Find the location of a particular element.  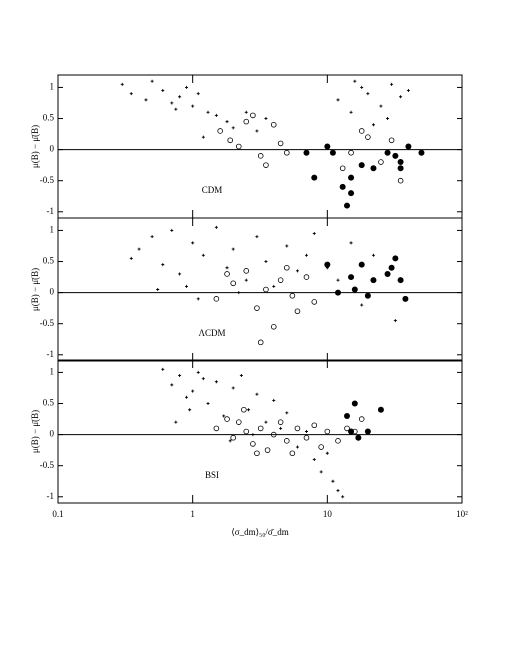

y-tick-label: -0.5 is located at coordinates (47, 180).